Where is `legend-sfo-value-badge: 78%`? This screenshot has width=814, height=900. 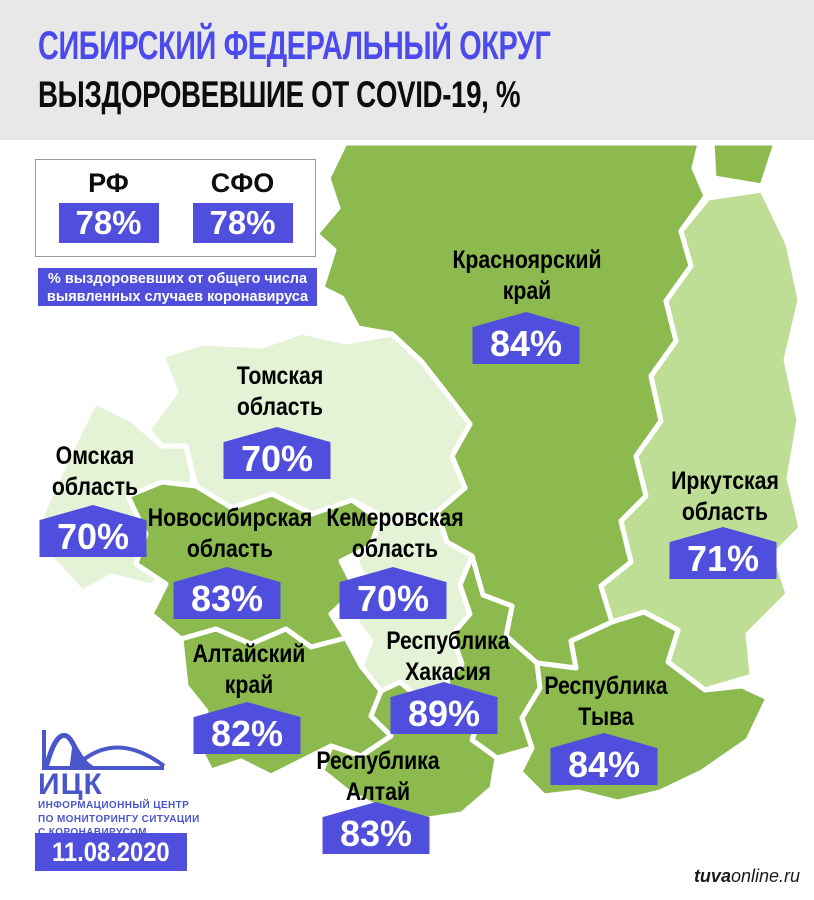
legend-sfo-value-badge: 78% is located at coordinates (242, 223).